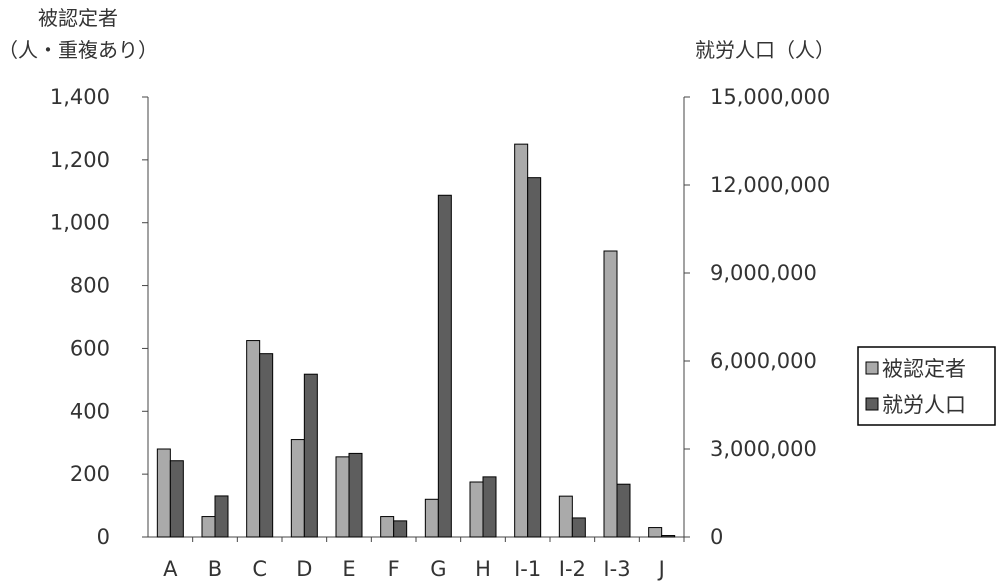 The height and width of the screenshot is (582, 997). I want to click on bar-就労人口-G, so click(444, 366).